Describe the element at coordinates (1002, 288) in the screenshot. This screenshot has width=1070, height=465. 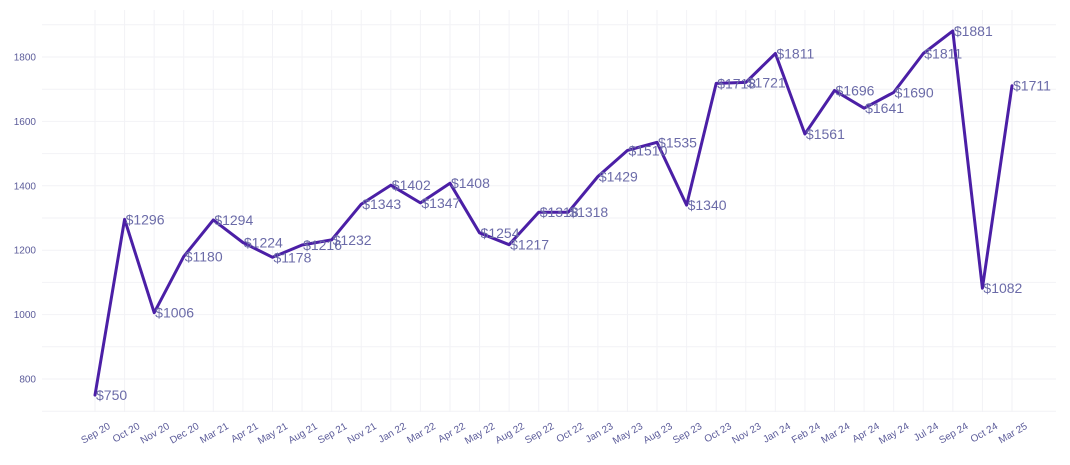
I see `data-label: $1082` at that location.